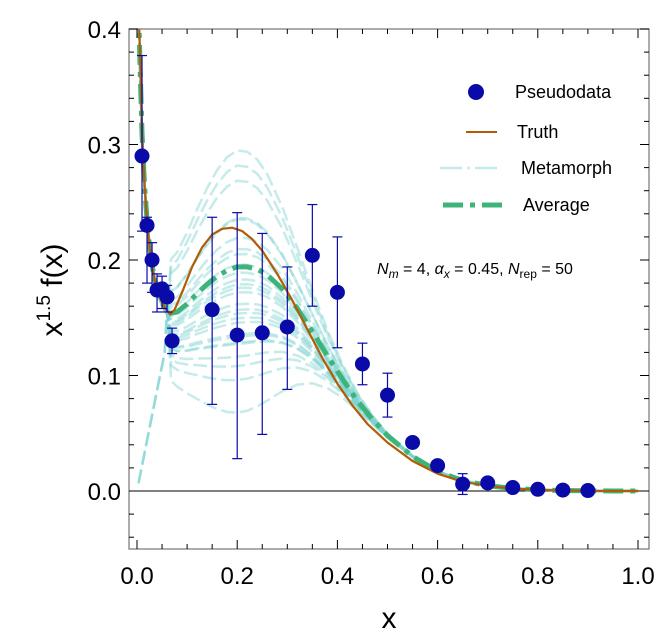  Describe the element at coordinates (556, 205) in the screenshot. I see `legend-average-label: Average` at that location.